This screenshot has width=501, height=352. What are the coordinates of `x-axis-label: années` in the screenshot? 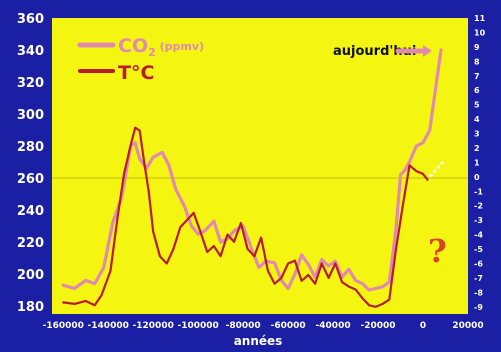 It's located at (258, 341).